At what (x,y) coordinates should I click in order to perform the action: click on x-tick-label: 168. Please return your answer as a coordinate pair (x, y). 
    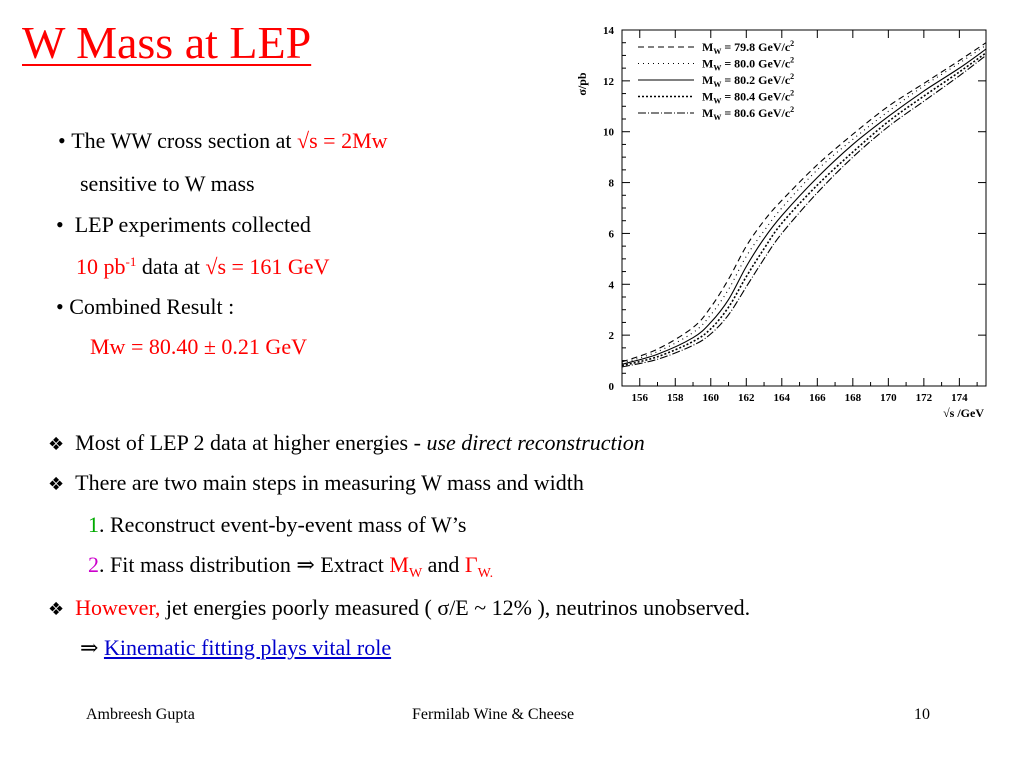
    Looking at the image, I should click on (853, 398).